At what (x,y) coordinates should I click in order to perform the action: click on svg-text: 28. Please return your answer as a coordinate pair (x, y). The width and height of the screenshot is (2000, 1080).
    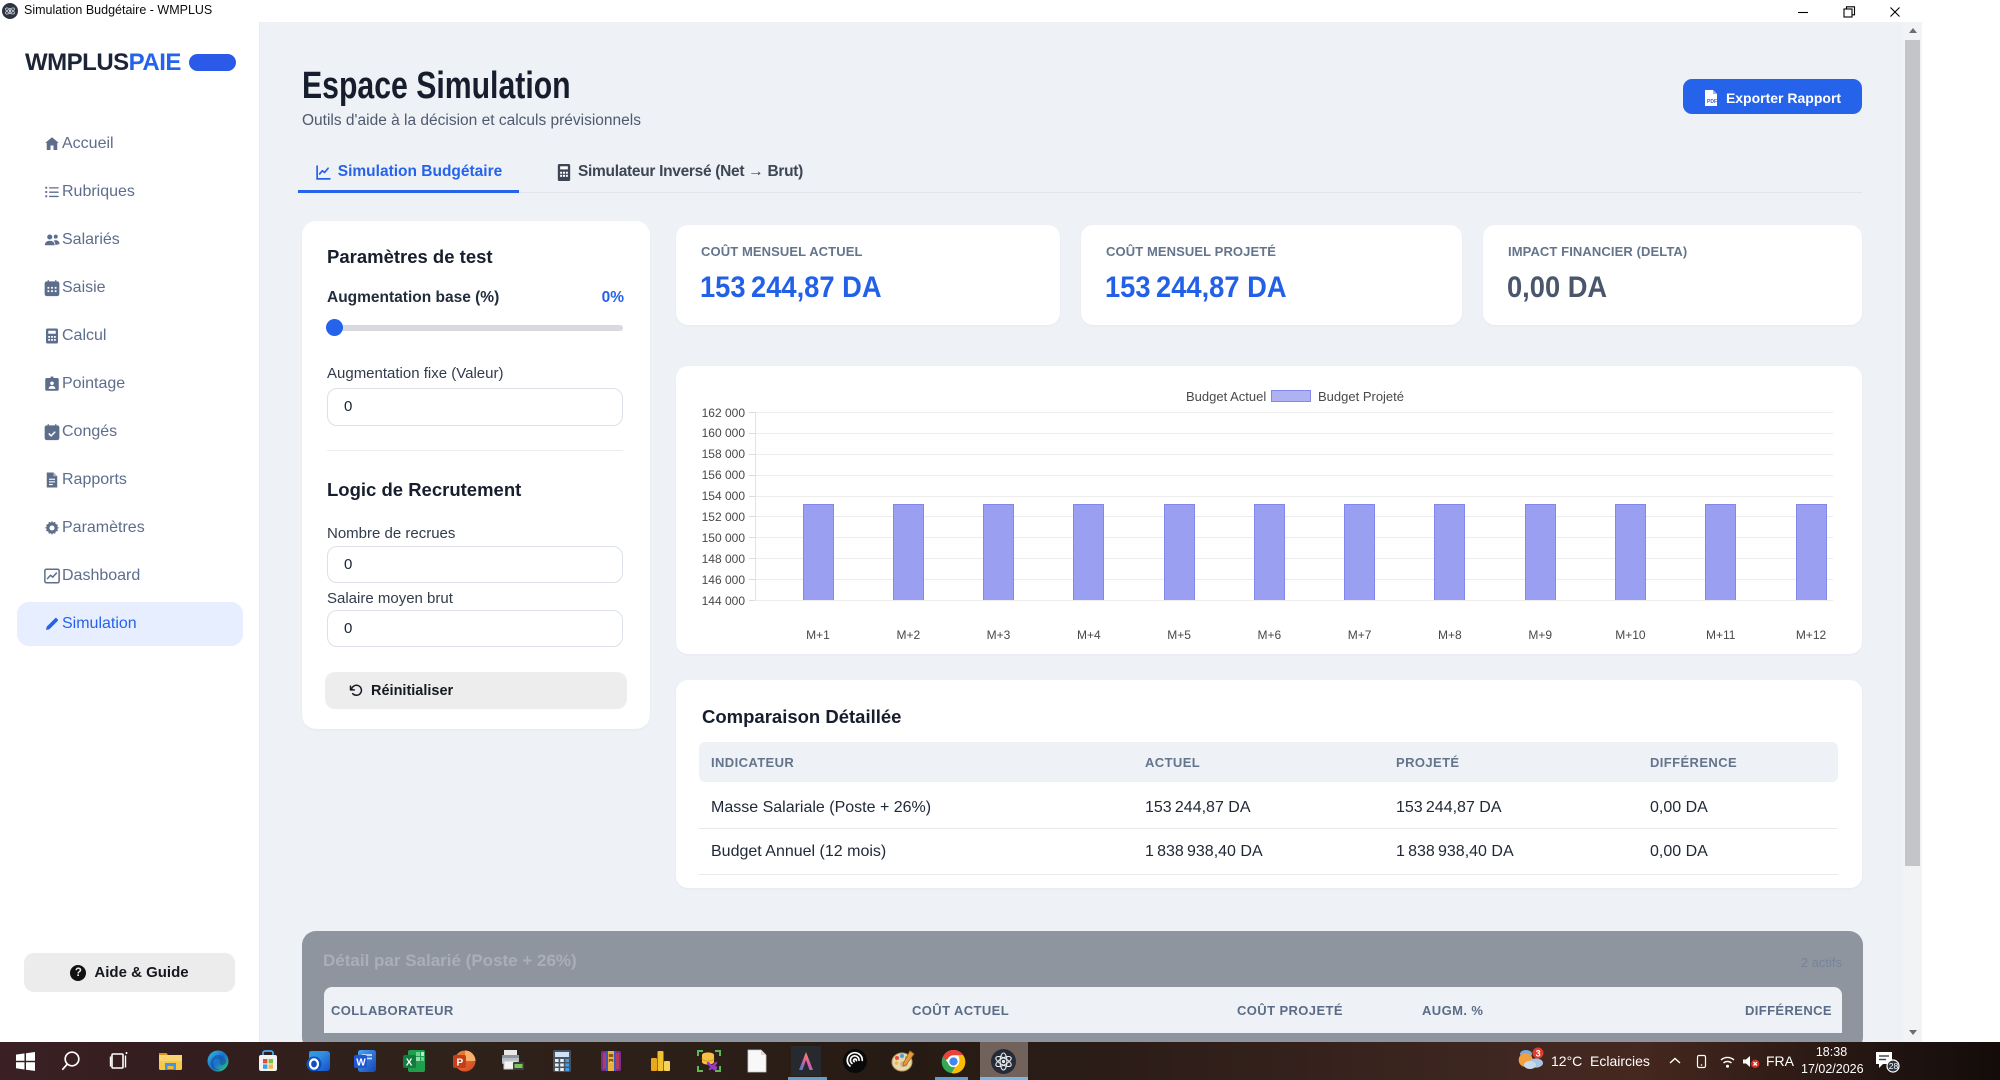
    Looking at the image, I should click on (1894, 1066).